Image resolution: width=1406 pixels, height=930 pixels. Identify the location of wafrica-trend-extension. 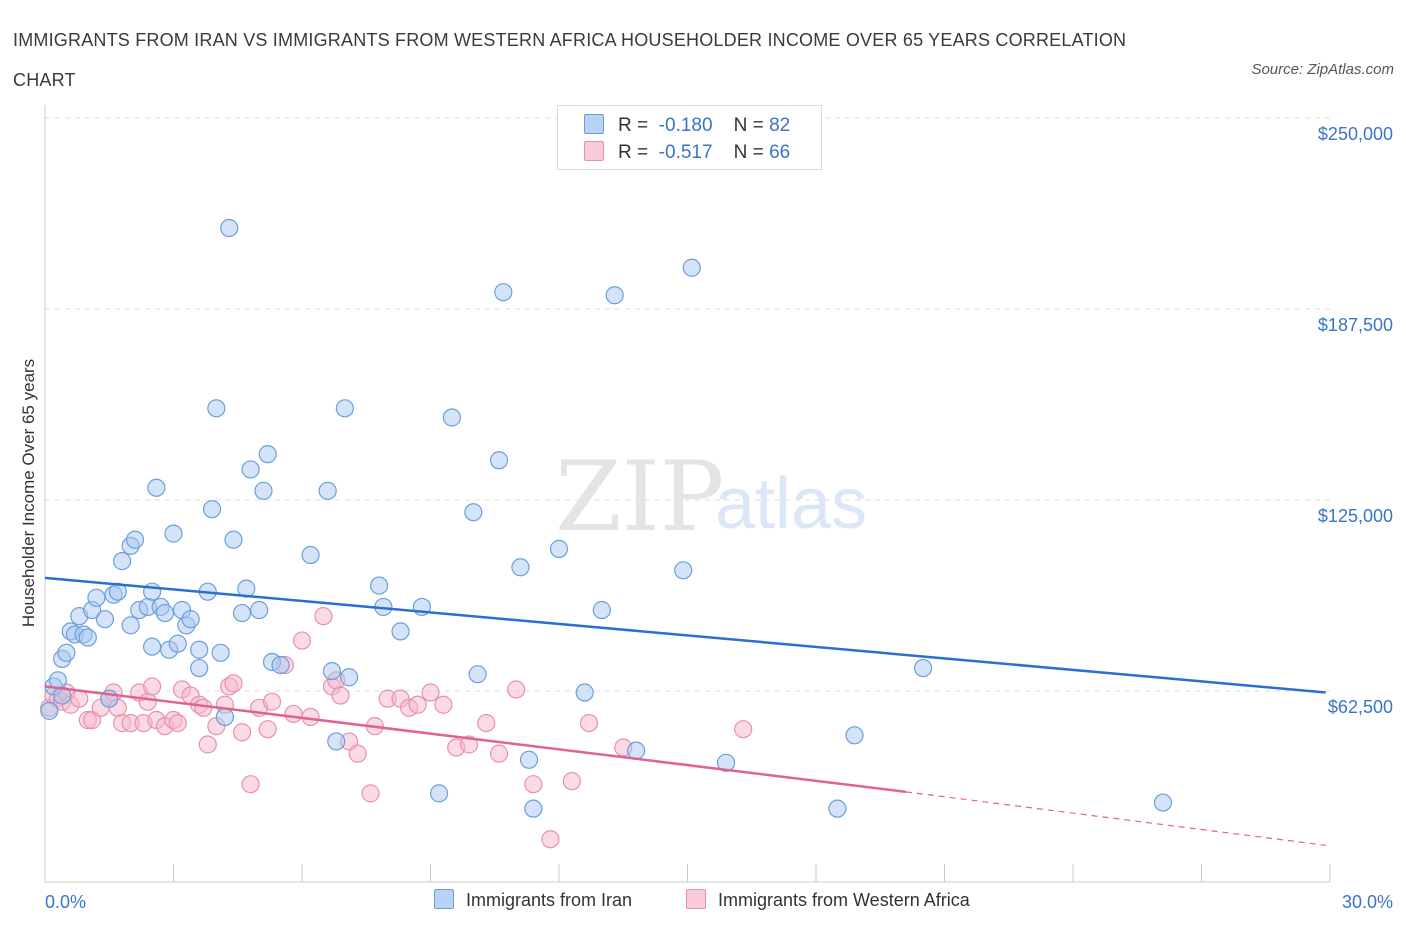
(1115, 818).